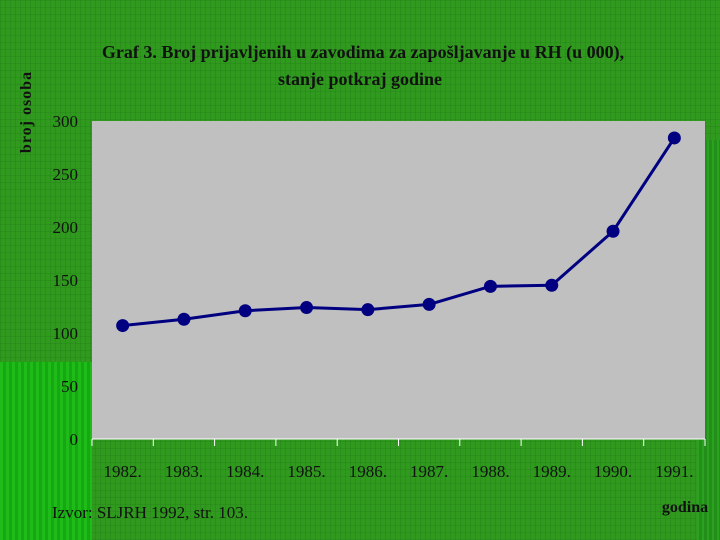  I want to click on background-stripe-lower-left, so click(46, 451).